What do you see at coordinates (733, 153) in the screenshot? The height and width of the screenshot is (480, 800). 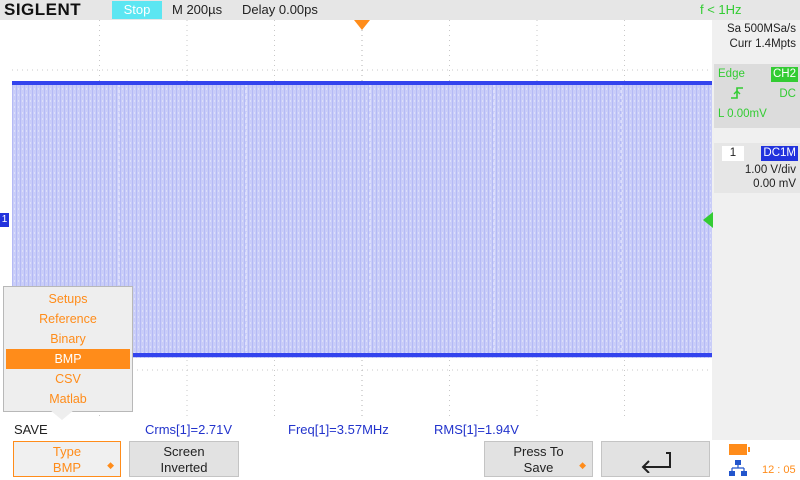 I see `channel-number: 1` at bounding box center [733, 153].